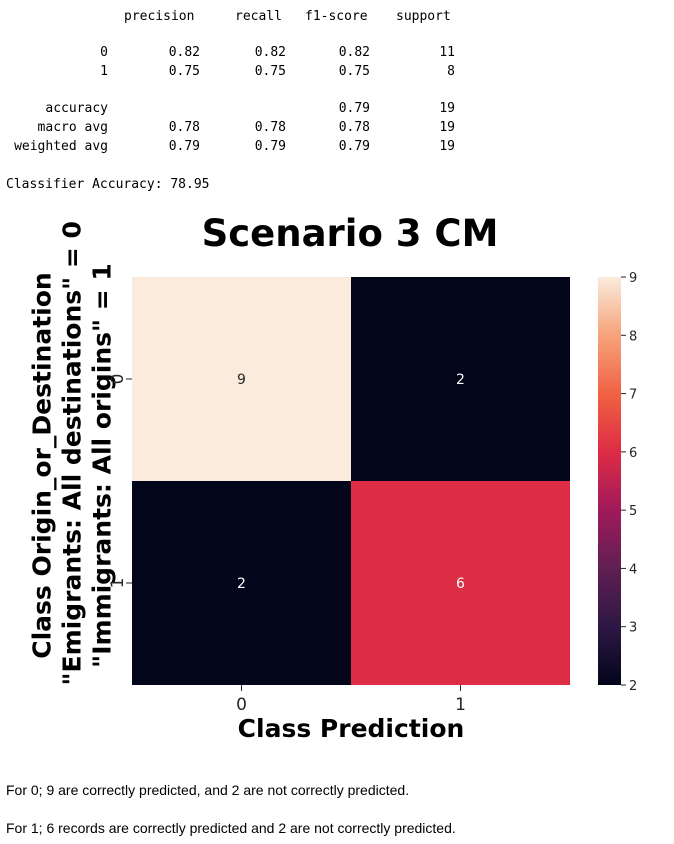 The width and height of the screenshot is (674, 844). I want to click on row-recall: 0.75, so click(270, 71).